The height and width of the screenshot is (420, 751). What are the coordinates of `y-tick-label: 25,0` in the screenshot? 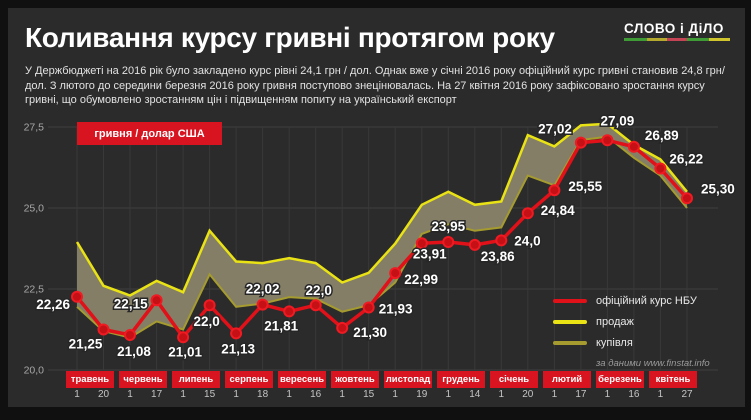 It's located at (34, 209).